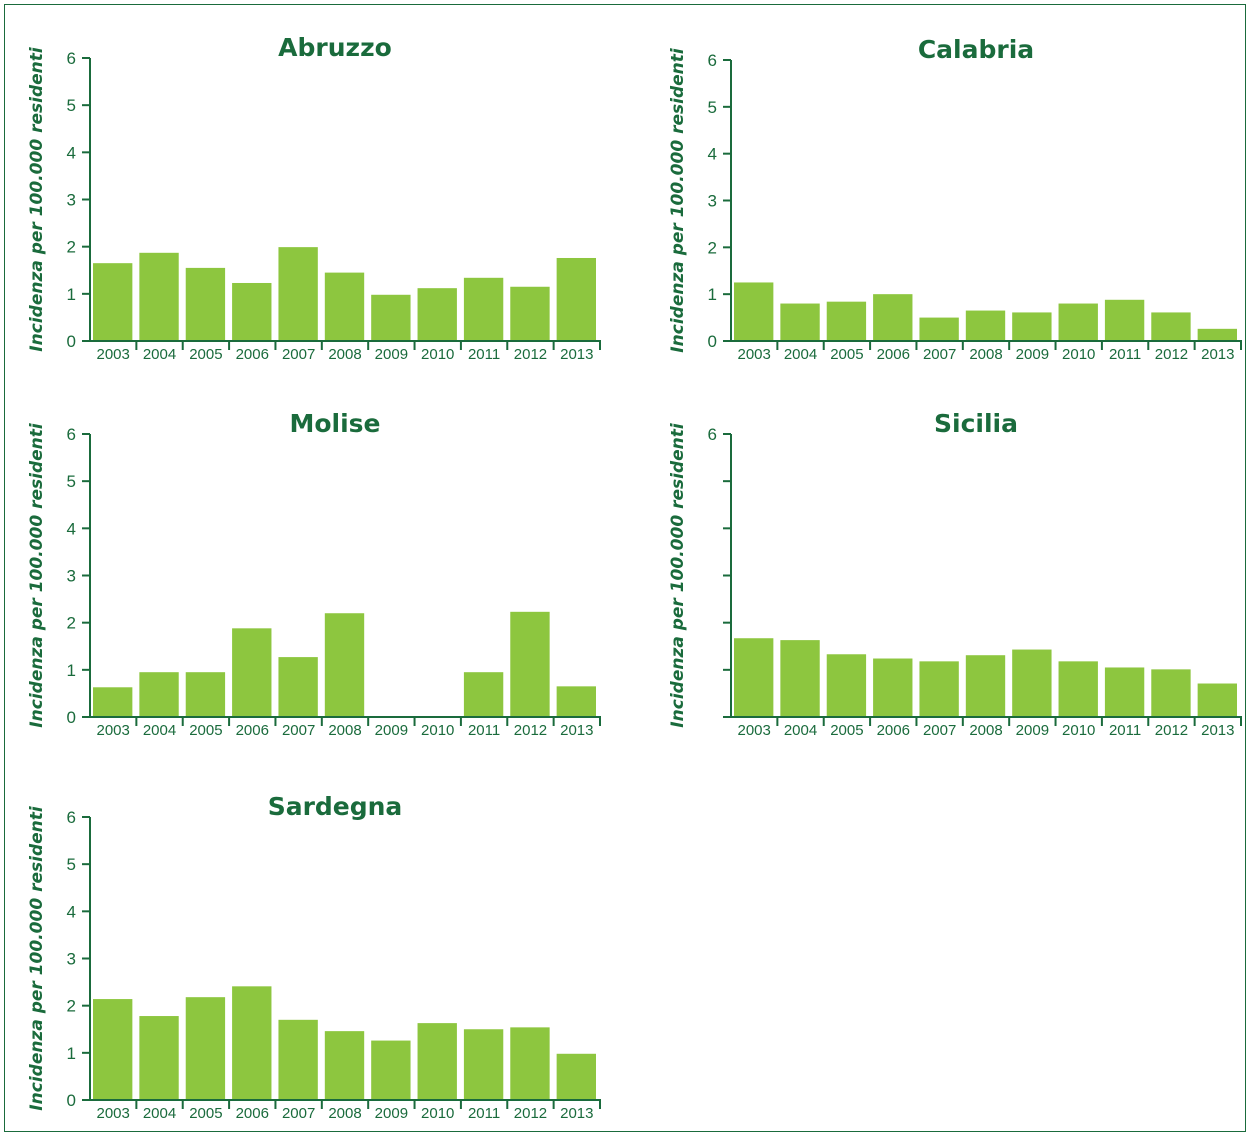  I want to click on x-tick-label-molise-2007: 2007, so click(298, 730).